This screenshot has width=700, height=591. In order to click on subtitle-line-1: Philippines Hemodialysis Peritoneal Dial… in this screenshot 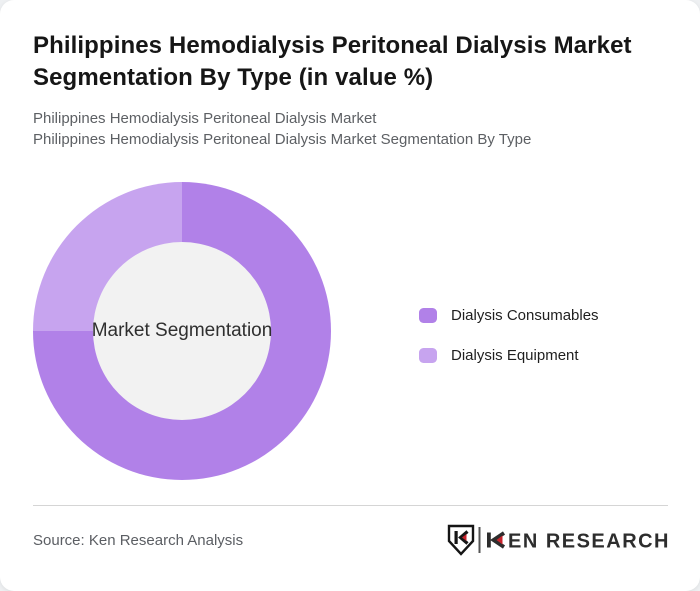, I will do `click(205, 118)`.